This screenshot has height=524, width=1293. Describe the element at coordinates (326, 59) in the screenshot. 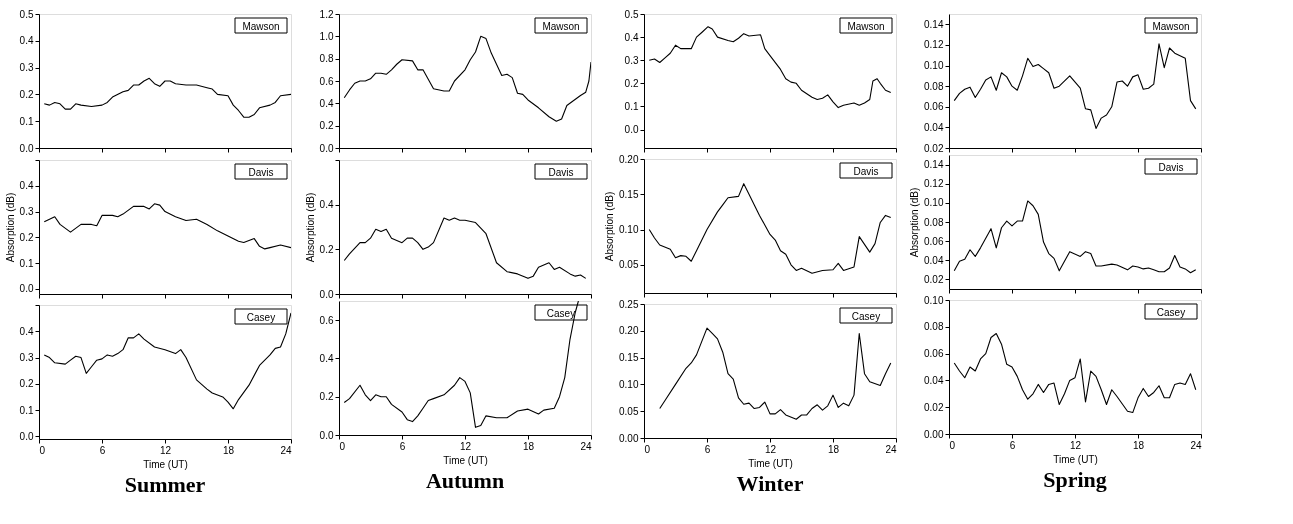

I see `y-tick-label: 0.8` at that location.